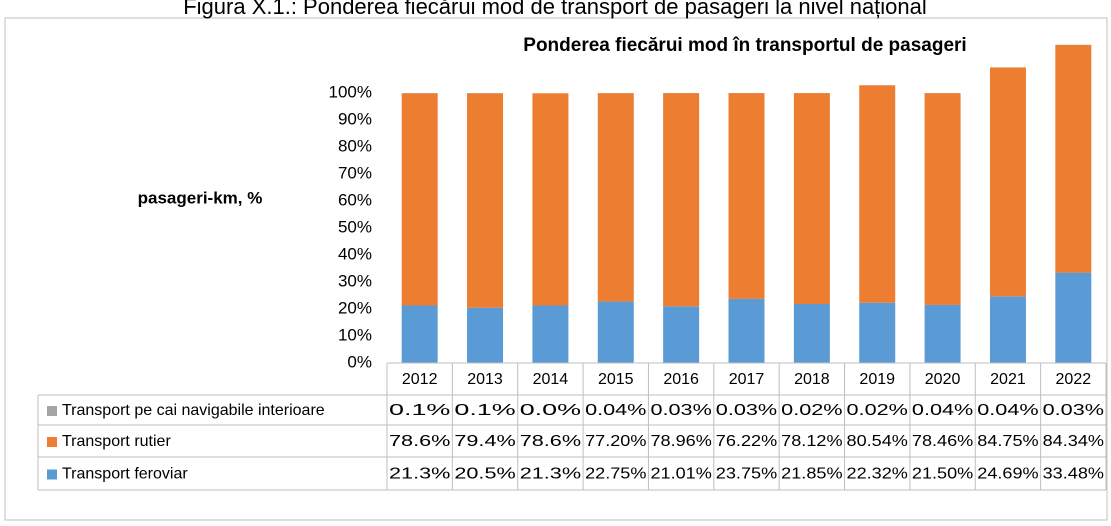 This screenshot has height=526, width=1111. I want to click on table-value: 78.12%, so click(811, 441).